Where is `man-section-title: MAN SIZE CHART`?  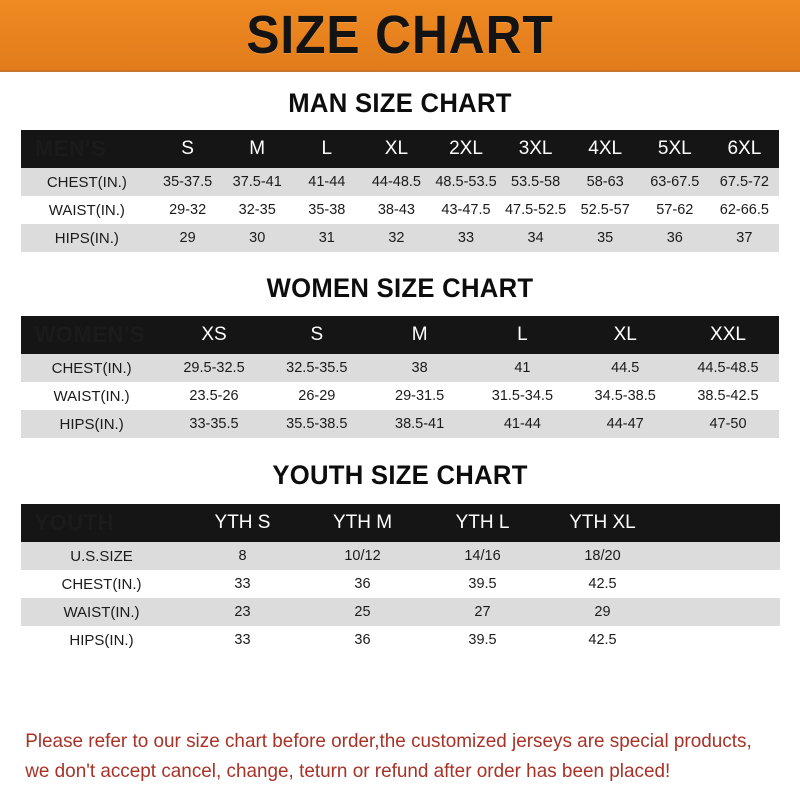
man-section-title: MAN SIZE CHART is located at coordinates (400, 103).